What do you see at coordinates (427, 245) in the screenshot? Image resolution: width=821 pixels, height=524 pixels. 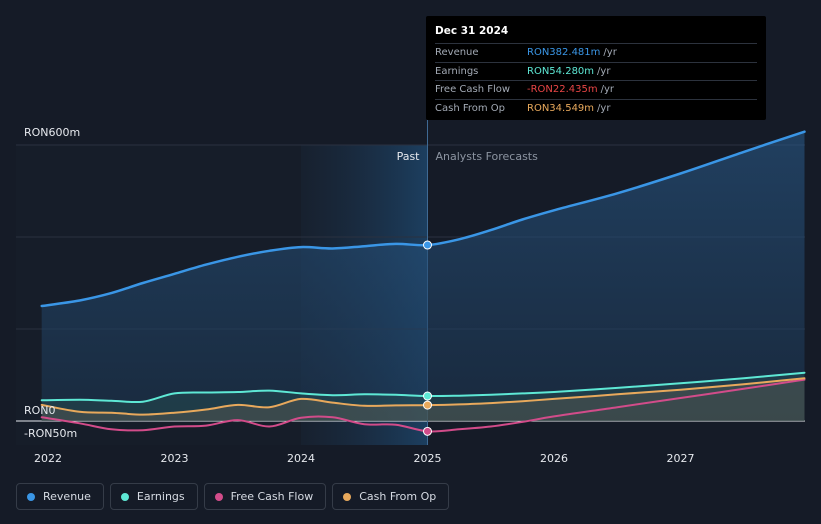 I see `revenue-marker` at bounding box center [427, 245].